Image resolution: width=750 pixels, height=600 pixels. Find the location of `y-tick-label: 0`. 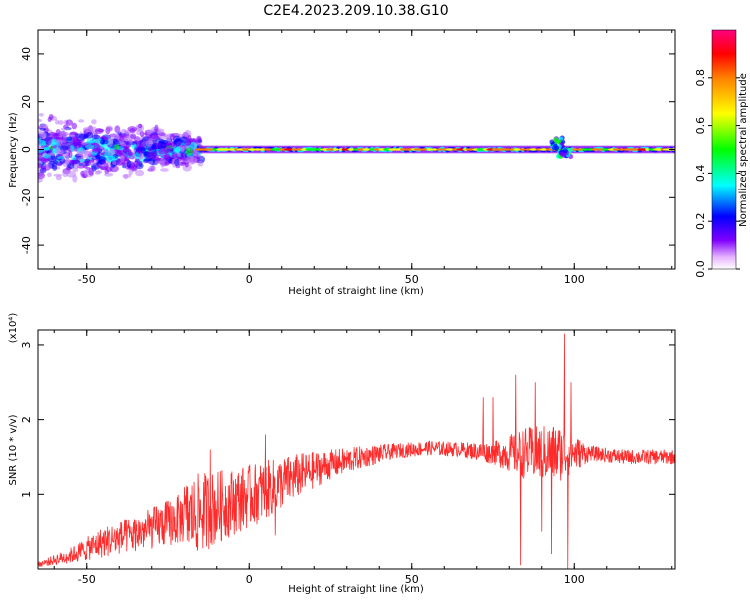

y-tick-label: 0 is located at coordinates (26, 149).